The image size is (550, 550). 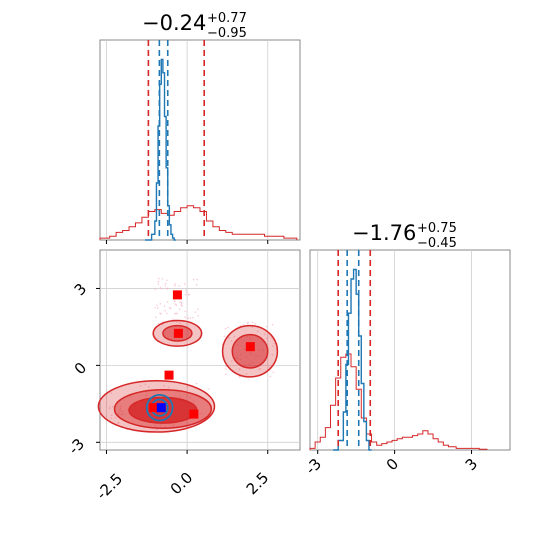 I want to click on y-tick-label-3: -3, so click(x=76, y=446).